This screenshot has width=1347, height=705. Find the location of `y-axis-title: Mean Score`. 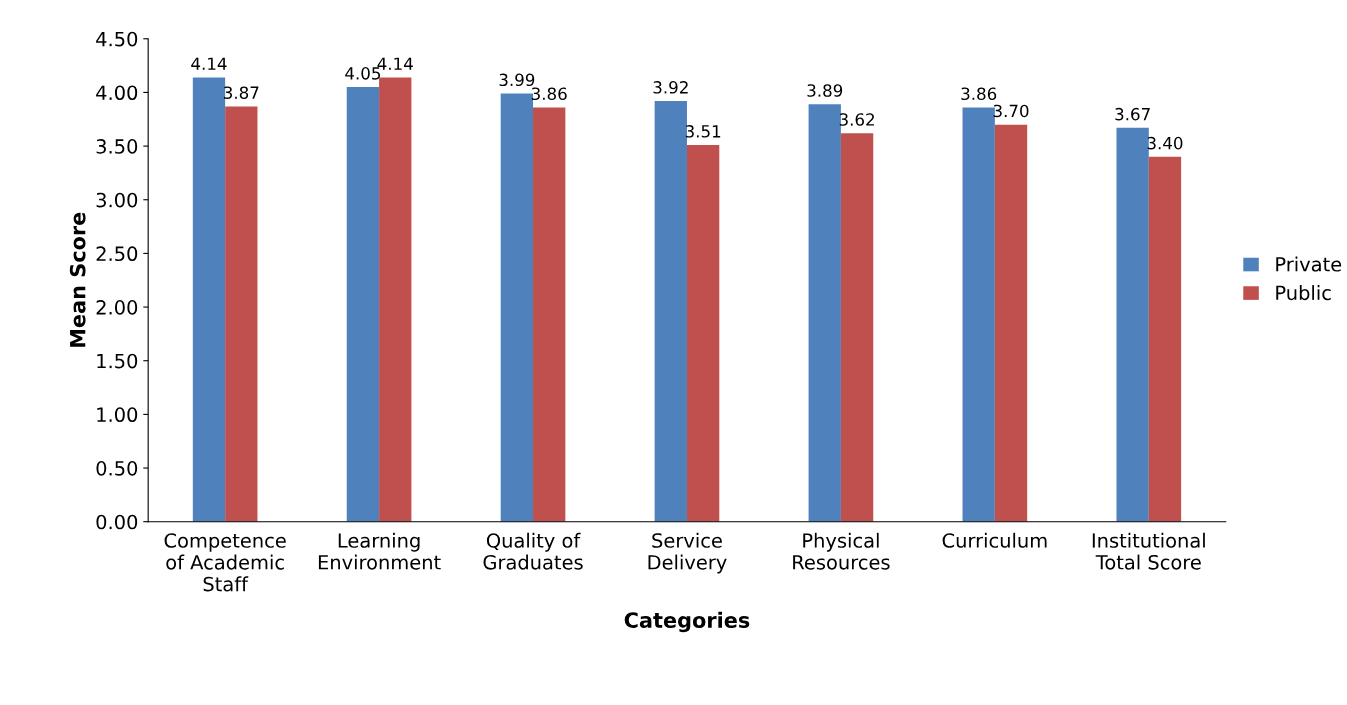

y-axis-title: Mean Score is located at coordinates (77, 279).